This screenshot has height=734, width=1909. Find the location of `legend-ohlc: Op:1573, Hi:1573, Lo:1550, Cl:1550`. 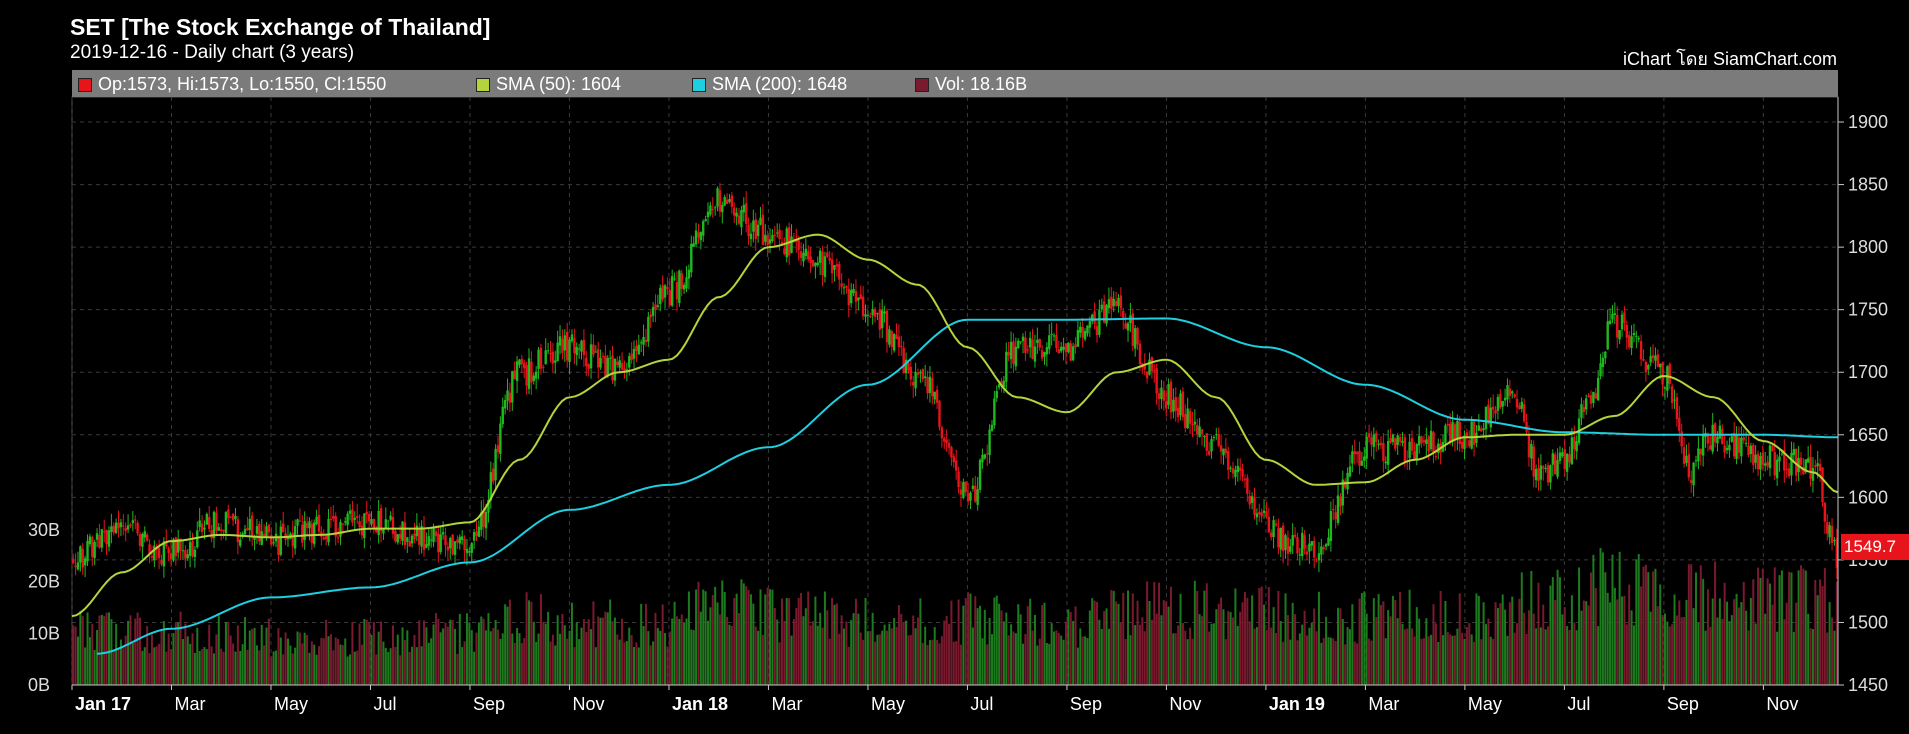

legend-ohlc: Op:1573, Hi:1573, Lo:1550, Cl:1550 is located at coordinates (232, 84).